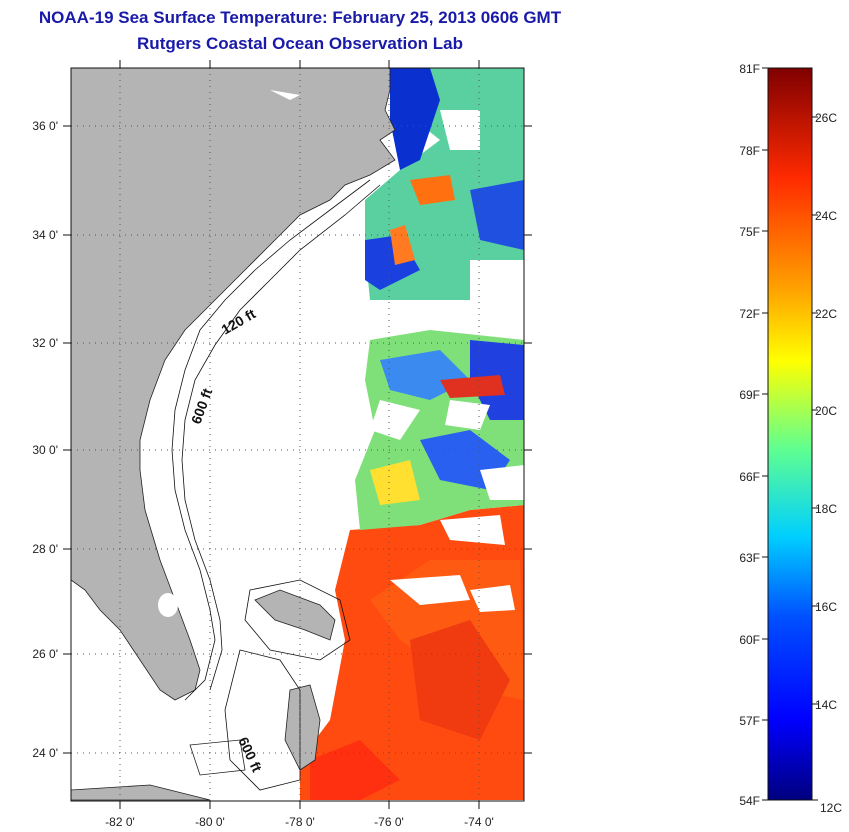  Describe the element at coordinates (826, 314) in the screenshot. I see `cb-c-22: 22C` at that location.